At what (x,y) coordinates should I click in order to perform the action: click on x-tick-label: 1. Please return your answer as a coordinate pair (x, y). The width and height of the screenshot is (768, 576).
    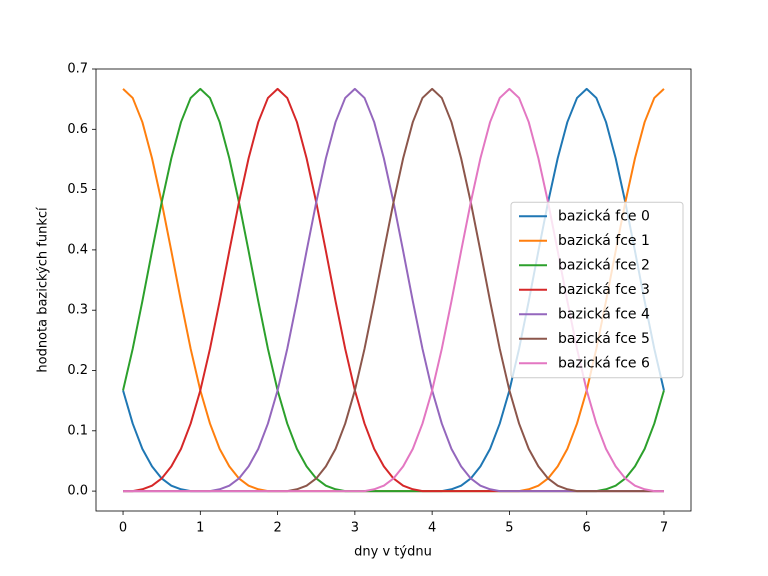
    Looking at the image, I should click on (200, 528).